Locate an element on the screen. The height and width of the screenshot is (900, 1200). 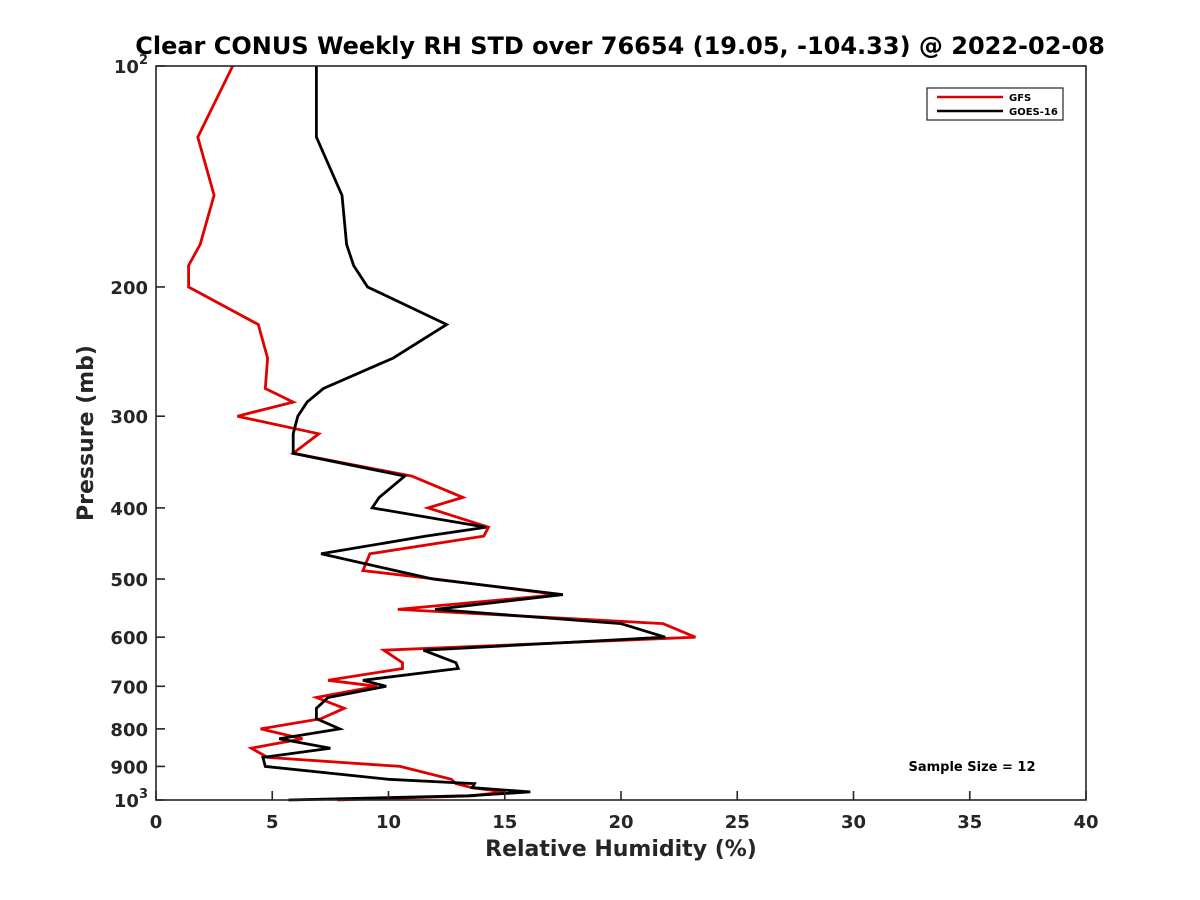
x-tick-label: 5 is located at coordinates (272, 822).